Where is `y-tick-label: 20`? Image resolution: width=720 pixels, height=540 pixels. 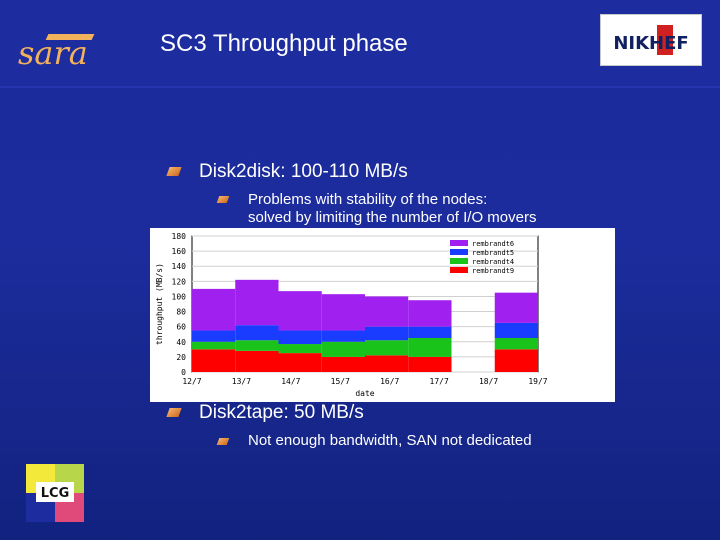 y-tick-label: 20 is located at coordinates (181, 357).